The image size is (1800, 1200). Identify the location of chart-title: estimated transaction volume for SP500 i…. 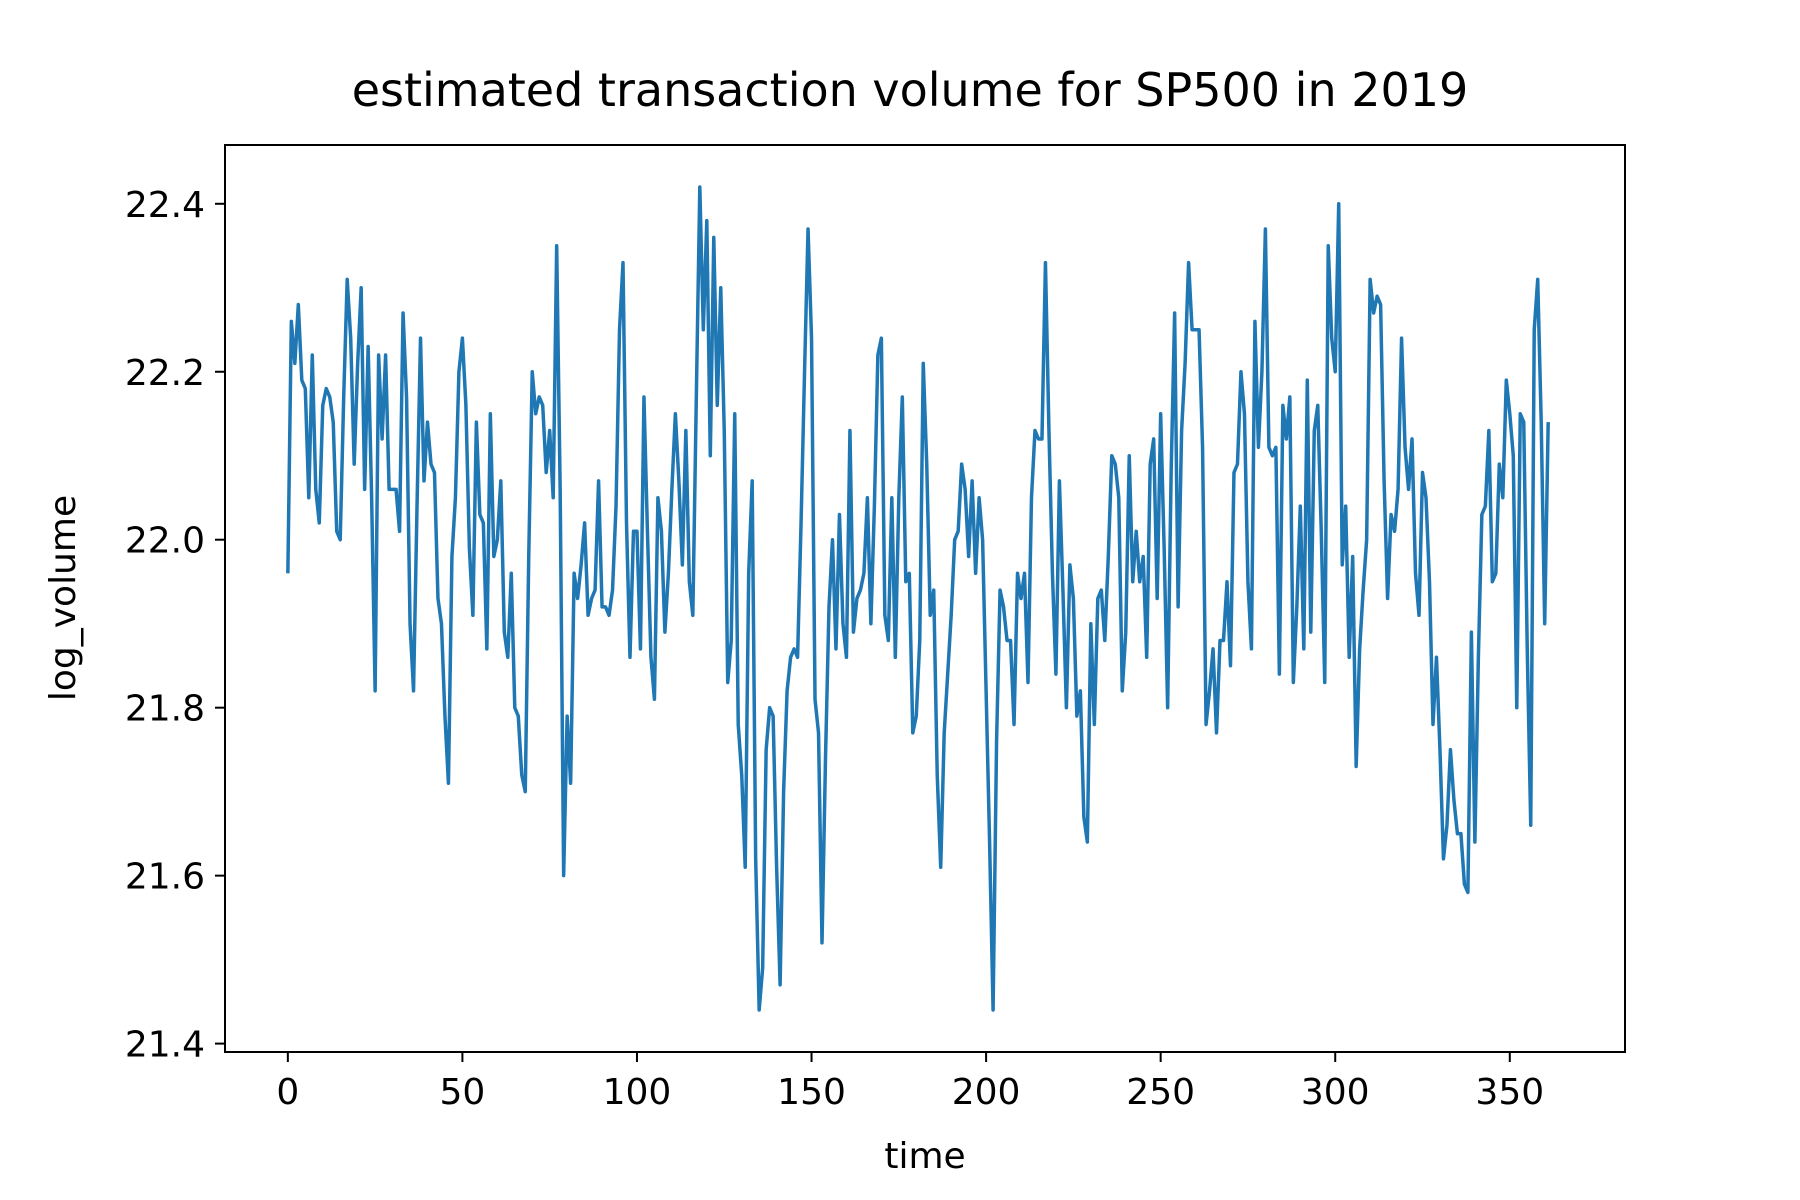
(910, 90).